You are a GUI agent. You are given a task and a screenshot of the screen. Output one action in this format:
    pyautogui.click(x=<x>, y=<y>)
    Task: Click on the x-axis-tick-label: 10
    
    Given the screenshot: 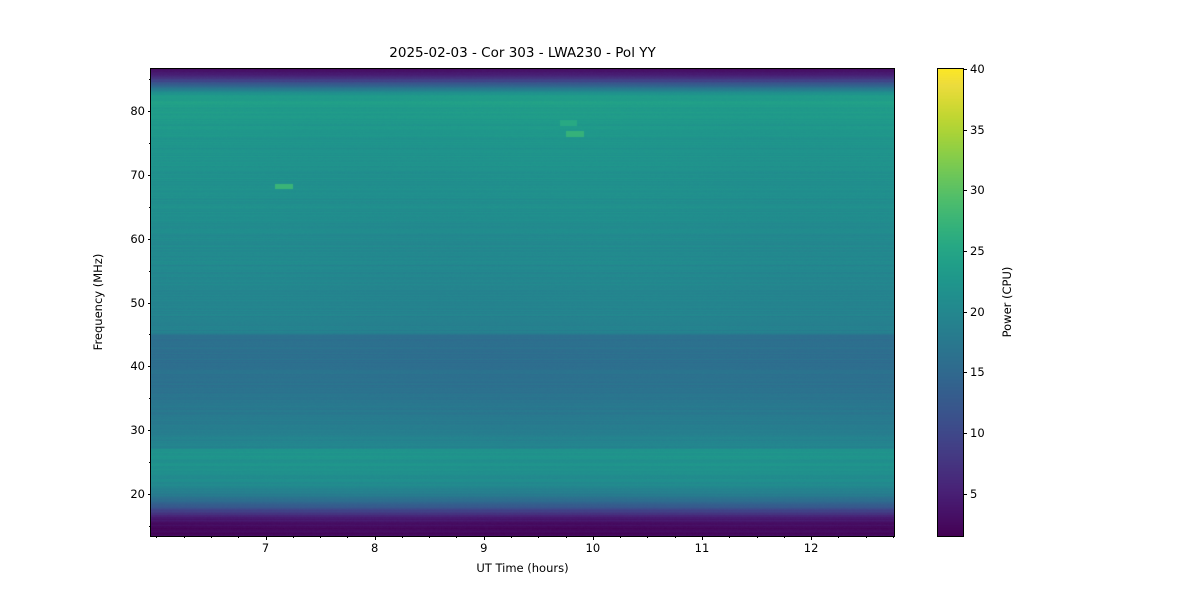 What is the action you would take?
    pyautogui.click(x=593, y=548)
    